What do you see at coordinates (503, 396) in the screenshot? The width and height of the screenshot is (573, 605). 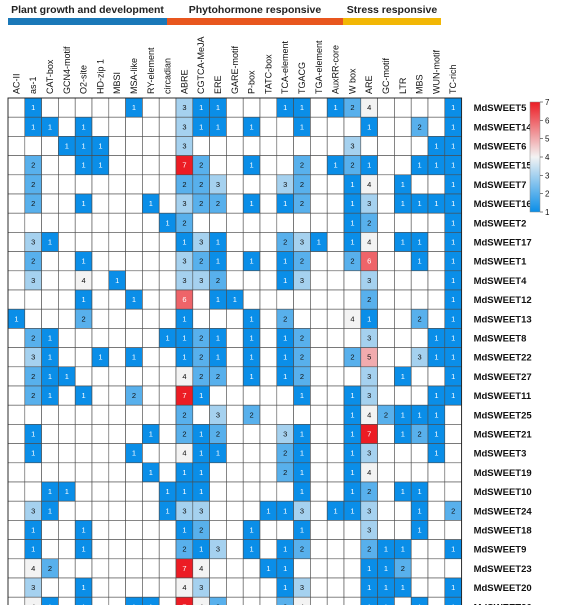 I see `row-label: MdSWEET11` at bounding box center [503, 396].